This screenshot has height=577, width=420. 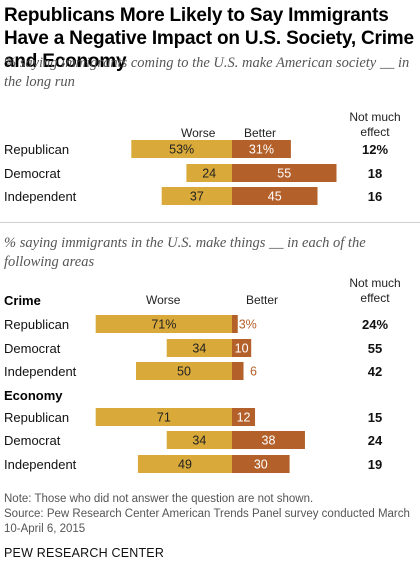 What do you see at coordinates (84, 553) in the screenshot?
I see `footer-brand: PEW RESEARCH CENTER` at bounding box center [84, 553].